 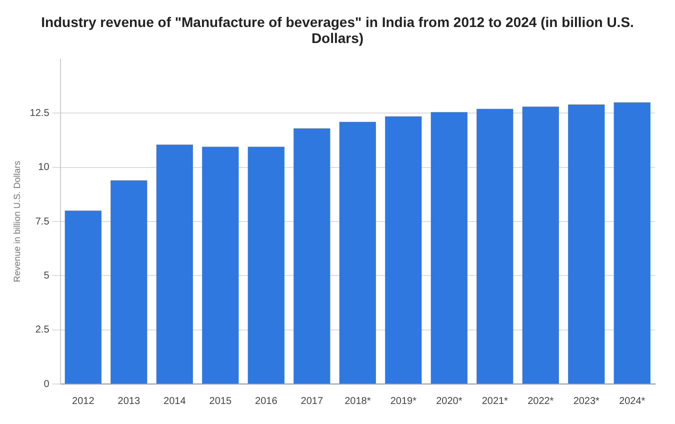 I want to click on x-tick-label: 2012, so click(x=83, y=401).